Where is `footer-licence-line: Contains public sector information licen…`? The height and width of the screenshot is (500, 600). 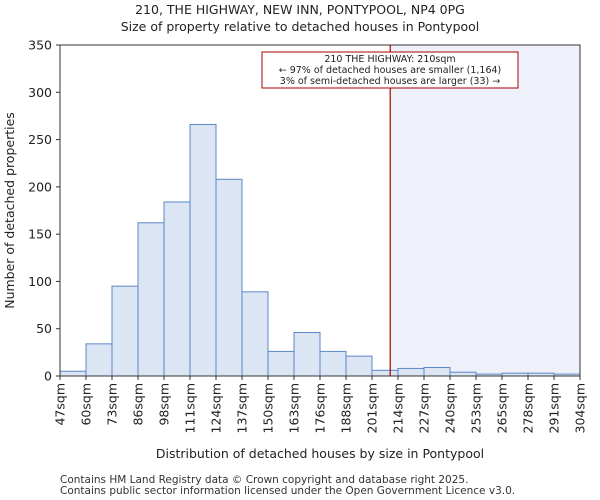 footer-licence-line: Contains public sector information licen… is located at coordinates (288, 491).